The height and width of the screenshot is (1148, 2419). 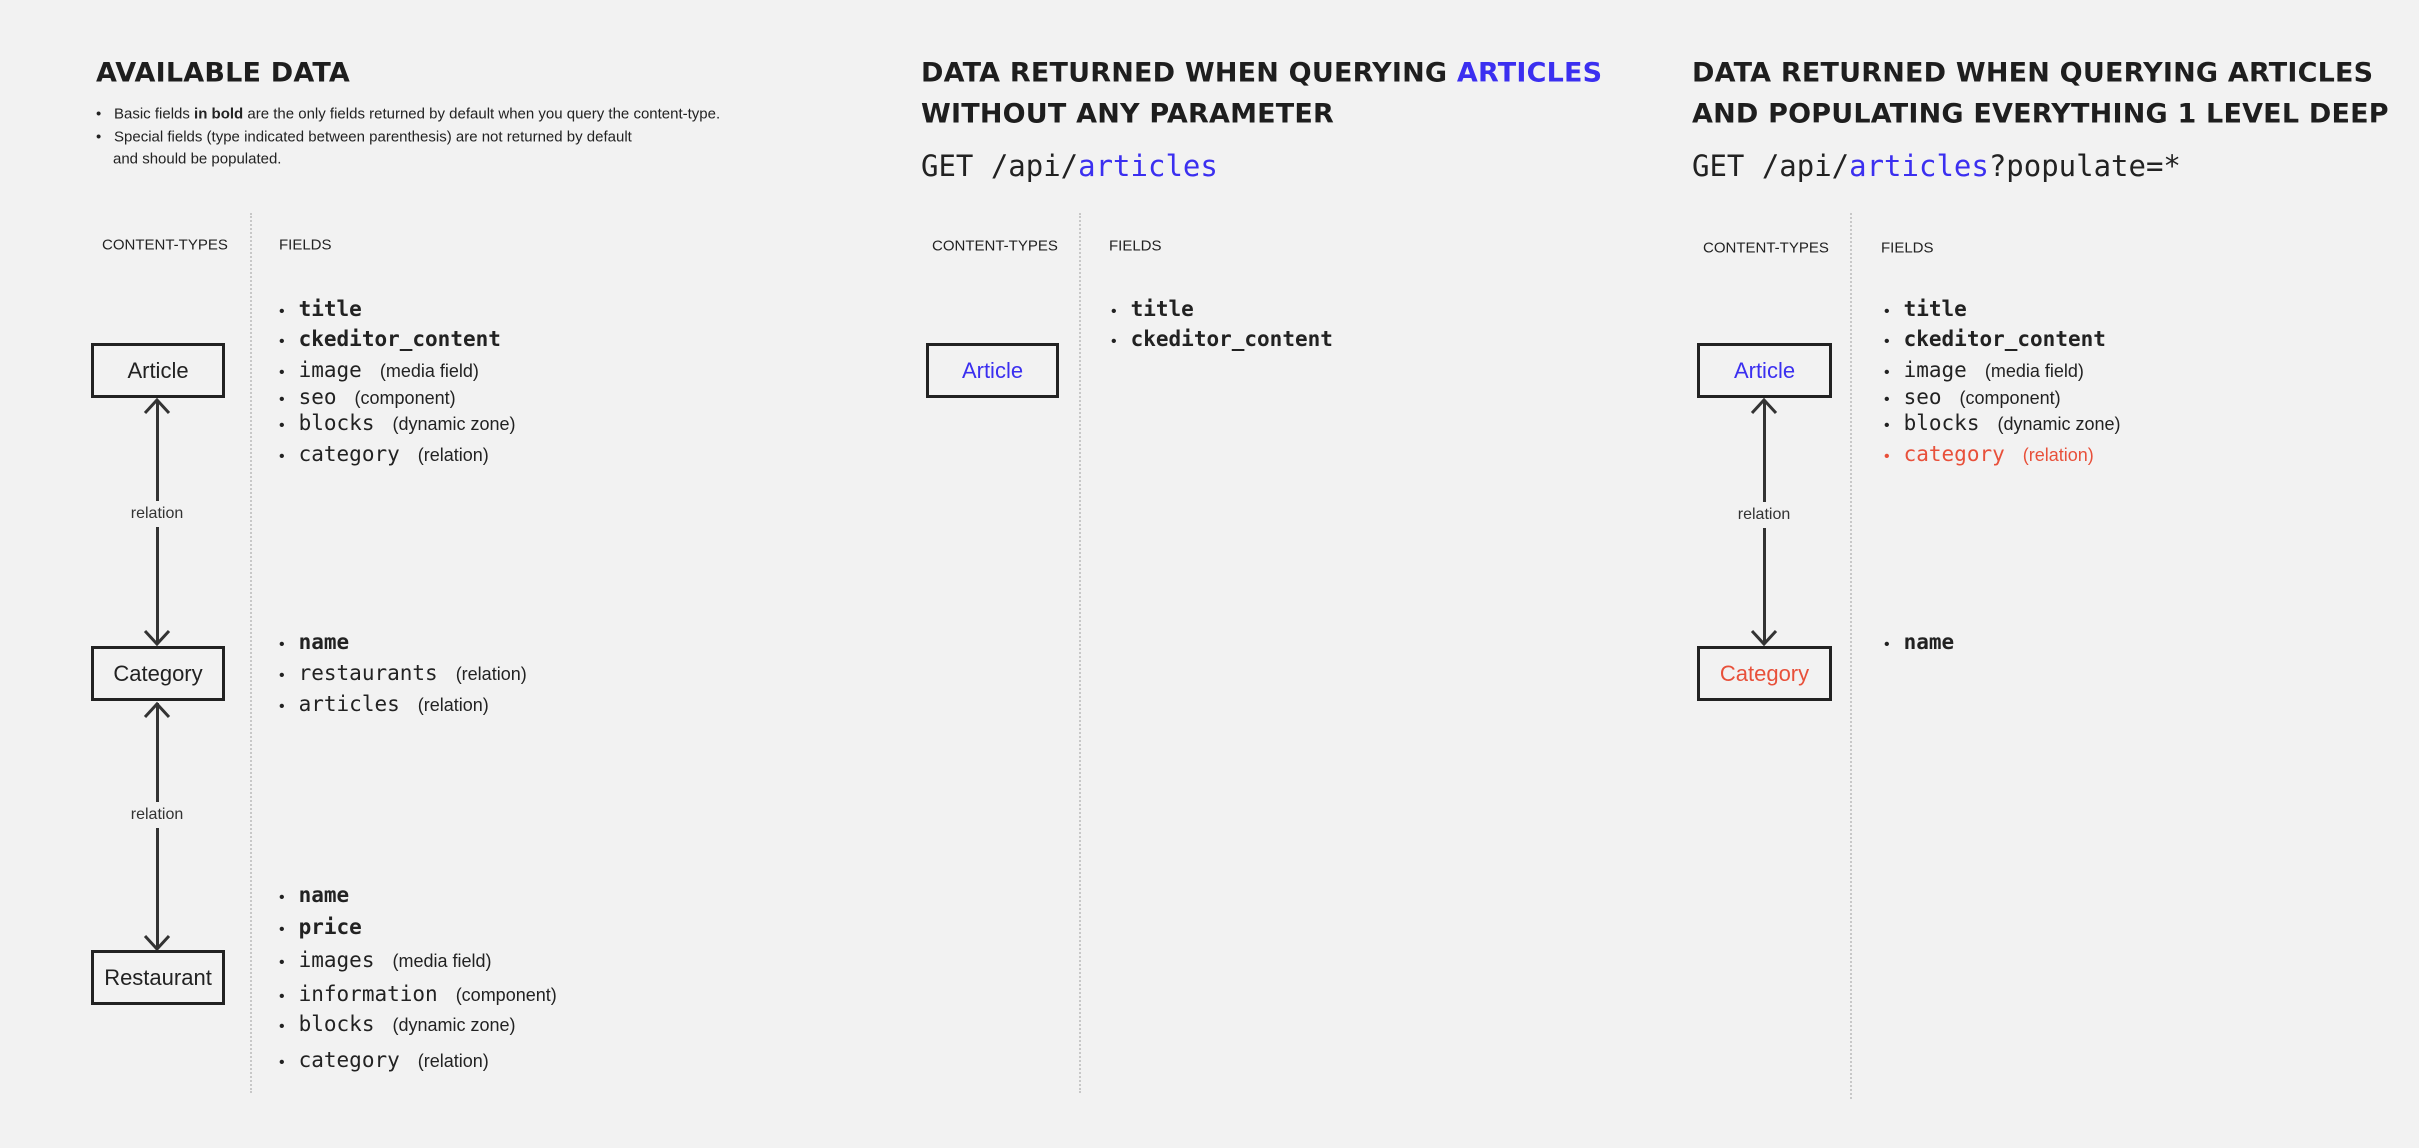 What do you see at coordinates (330, 927) in the screenshot?
I see `field-name: price` at bounding box center [330, 927].